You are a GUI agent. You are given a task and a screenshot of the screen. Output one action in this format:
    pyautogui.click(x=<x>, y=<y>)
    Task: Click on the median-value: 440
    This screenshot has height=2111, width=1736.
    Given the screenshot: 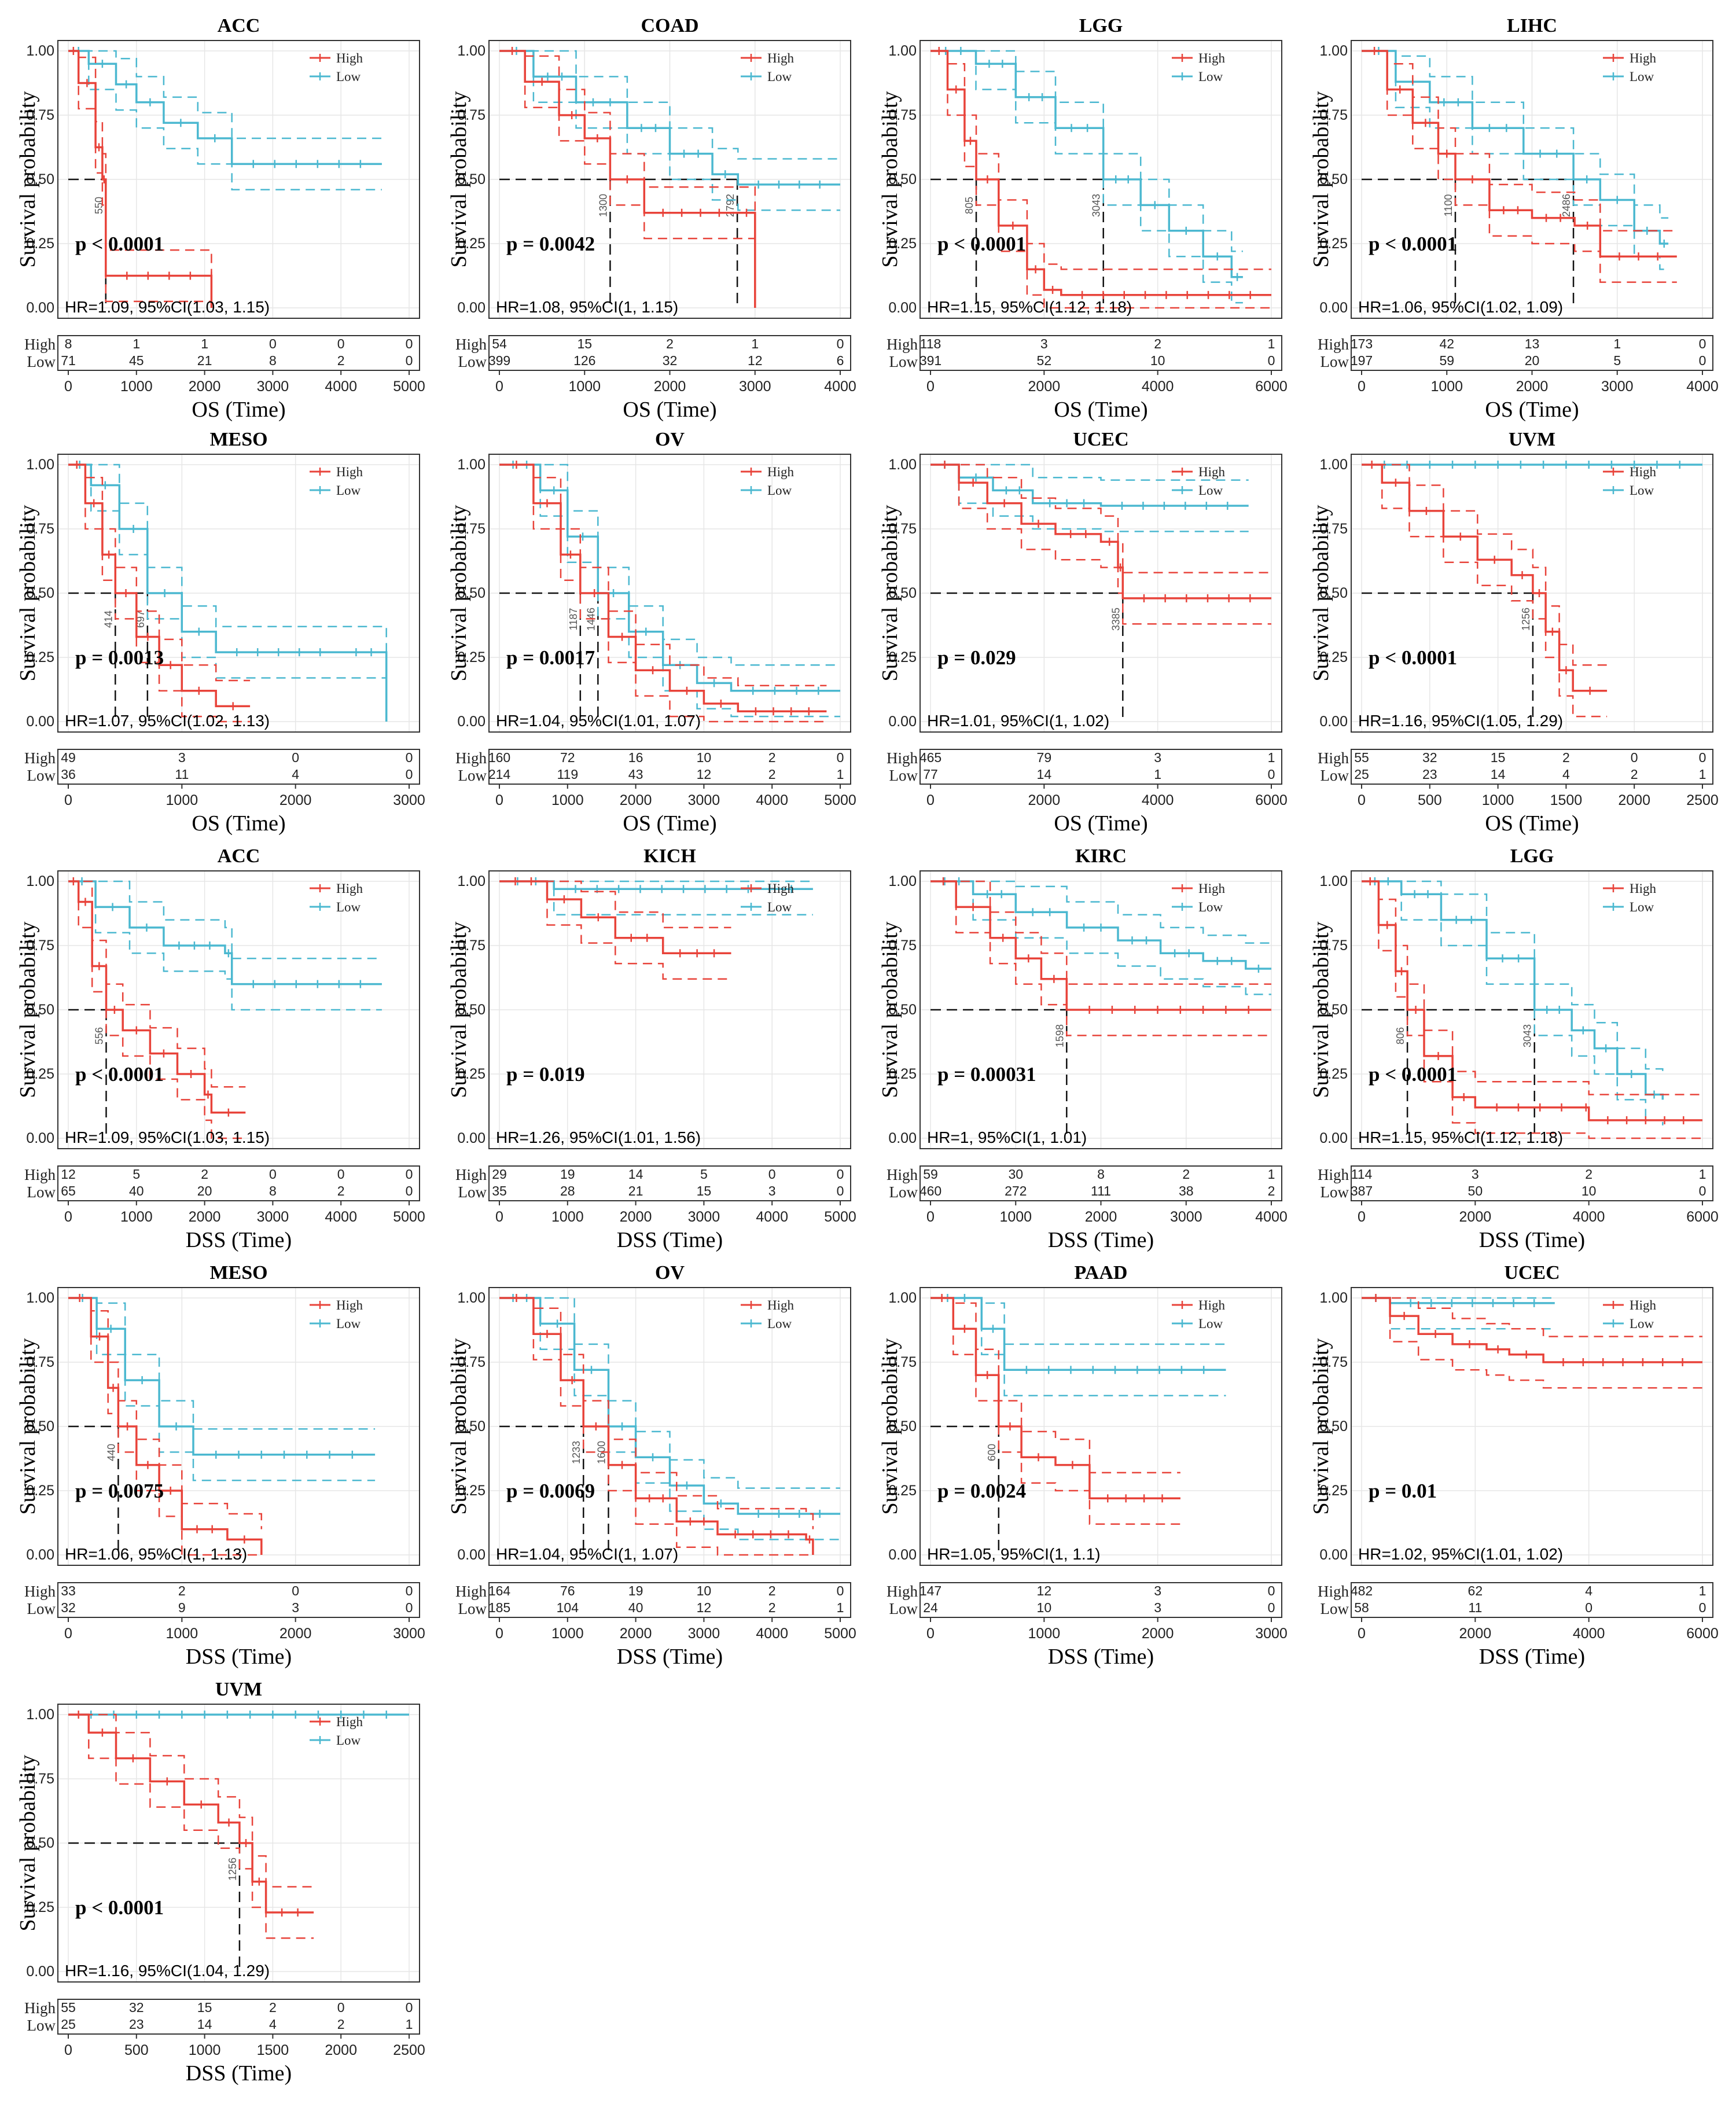 What is the action you would take?
    pyautogui.click(x=111, y=1453)
    